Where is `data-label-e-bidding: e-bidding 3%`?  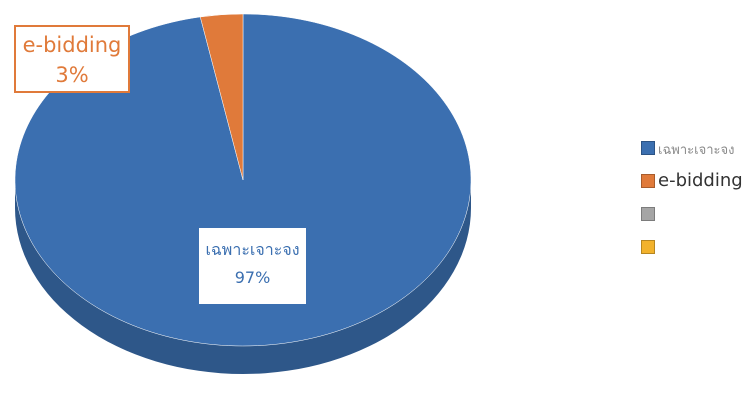
data-label-e-bidding: e-bidding 3% is located at coordinates (72, 59).